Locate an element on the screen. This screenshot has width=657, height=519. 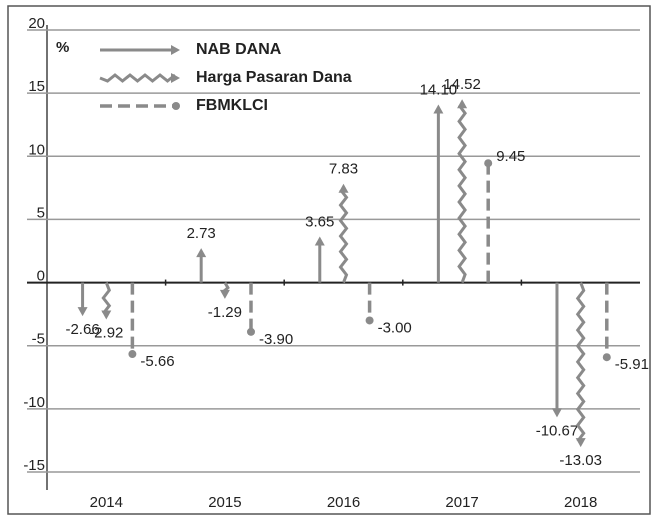
data-label: -3.90 is located at coordinates (276, 339).